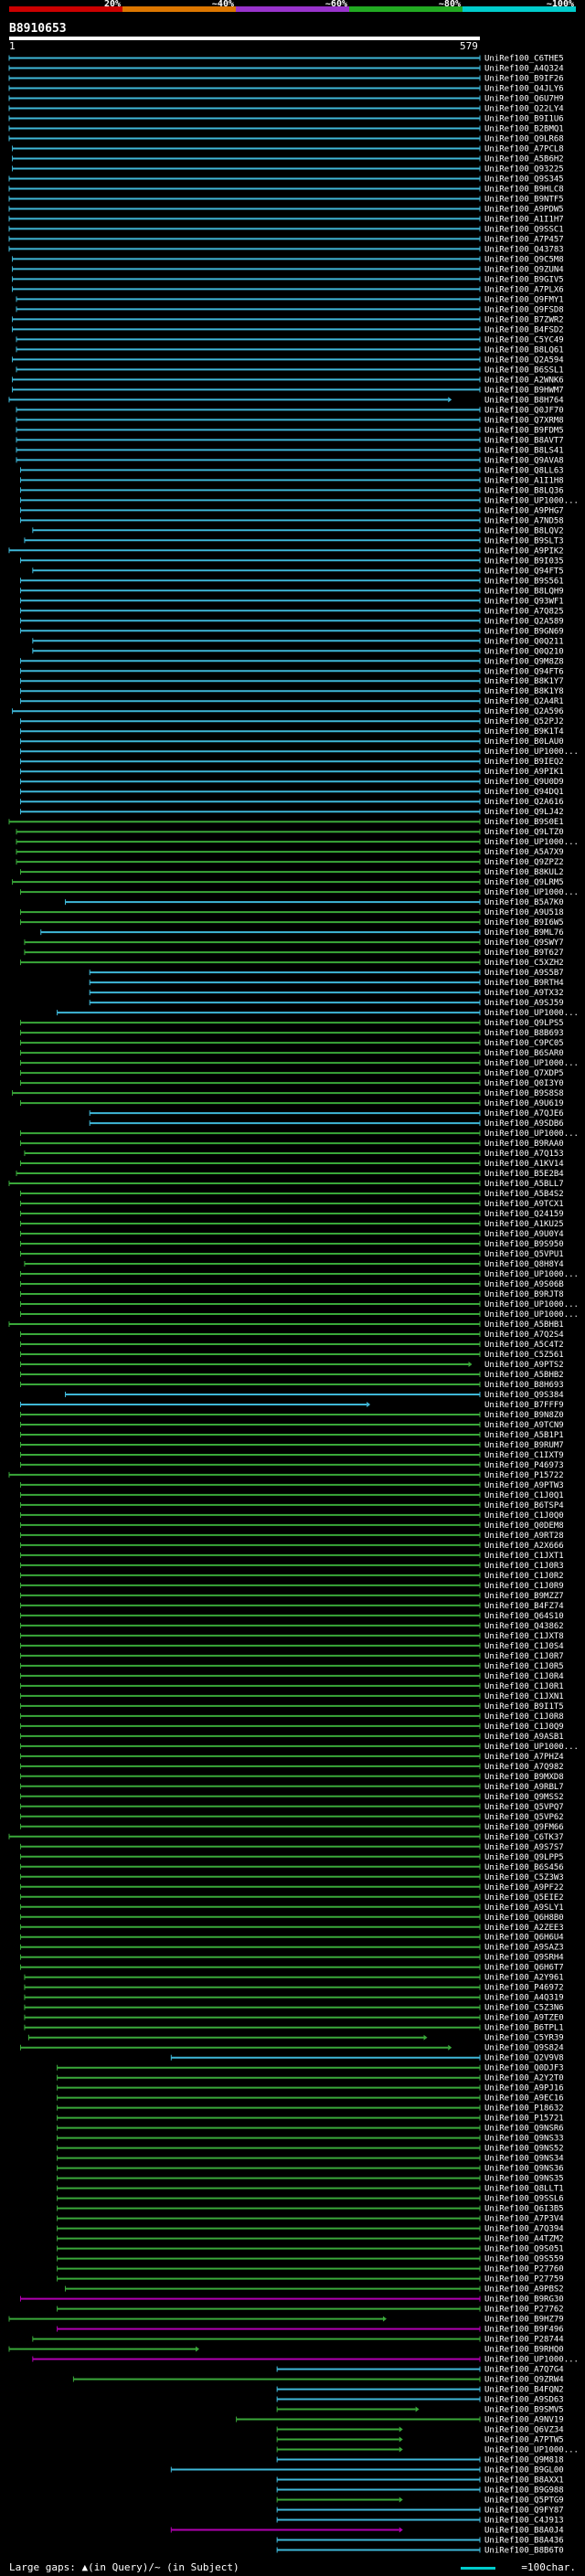 The image size is (585, 2576). Describe the element at coordinates (524, 1656) in the screenshot. I see `hit-label: UniRef100_C1J0R7` at that location.